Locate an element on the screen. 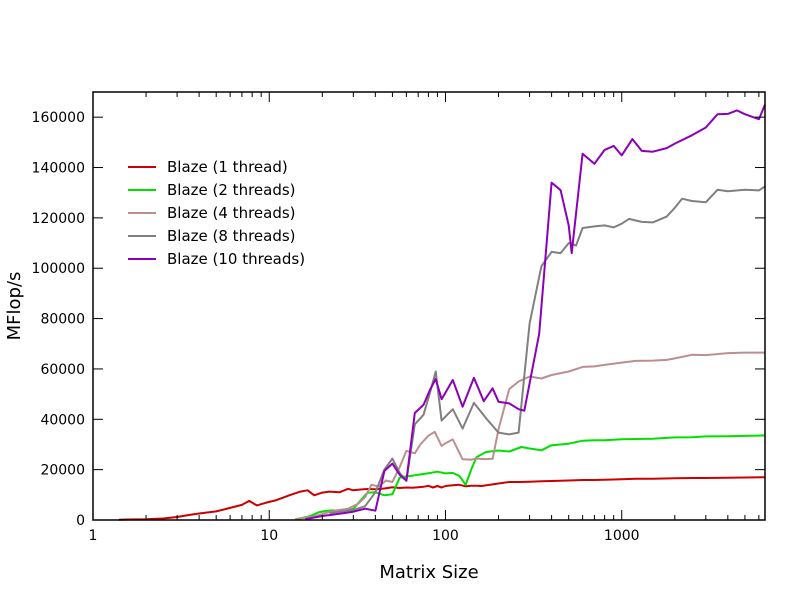 The width and height of the screenshot is (792, 612). y-tick-label: 80000 is located at coordinates (62, 320).